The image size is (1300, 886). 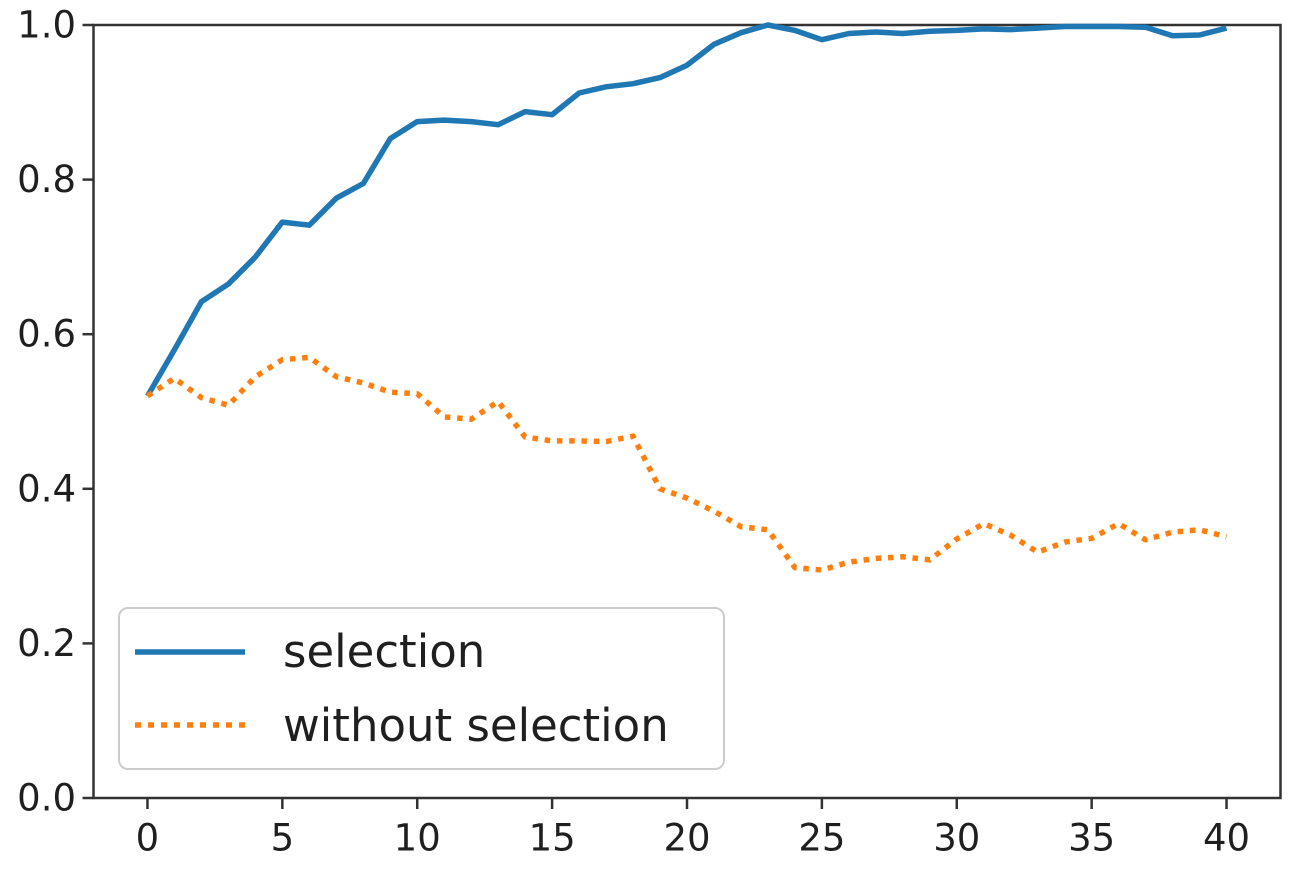 I want to click on y-tick-label: 0.6, so click(x=46, y=334).